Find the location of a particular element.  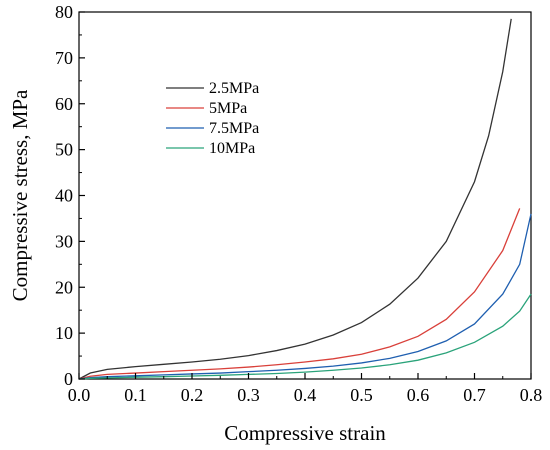

x-tick-label: 0.0 is located at coordinates (79, 395).